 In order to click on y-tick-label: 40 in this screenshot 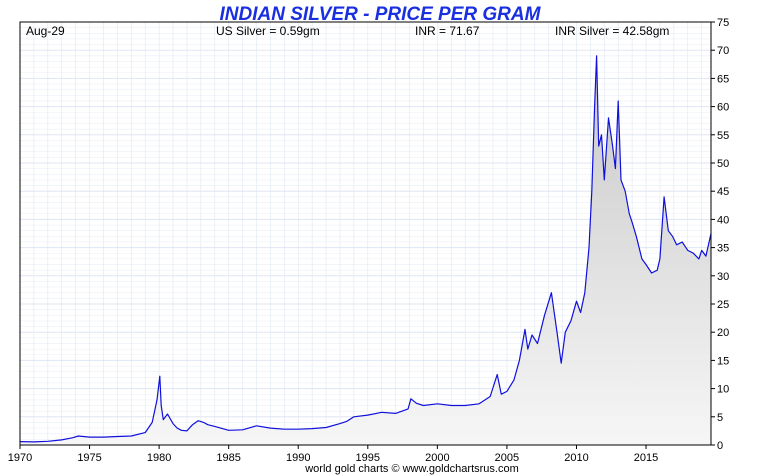, I will do `click(723, 220)`.